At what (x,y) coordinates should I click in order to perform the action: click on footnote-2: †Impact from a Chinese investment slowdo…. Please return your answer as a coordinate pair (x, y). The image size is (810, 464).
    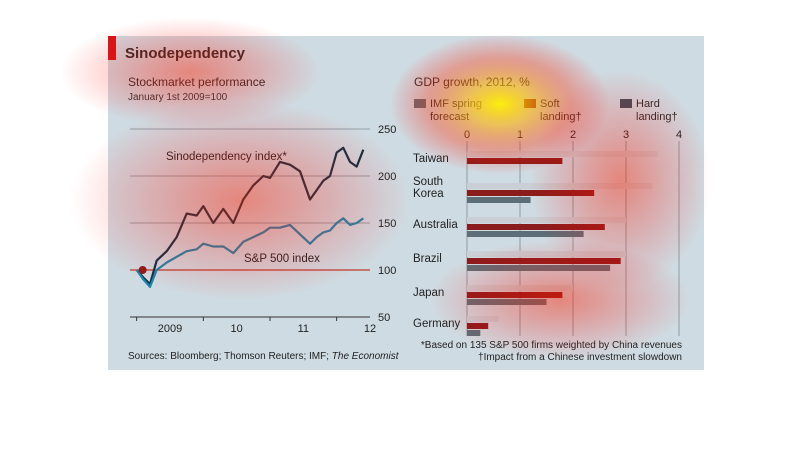
    Looking at the image, I should click on (580, 357).